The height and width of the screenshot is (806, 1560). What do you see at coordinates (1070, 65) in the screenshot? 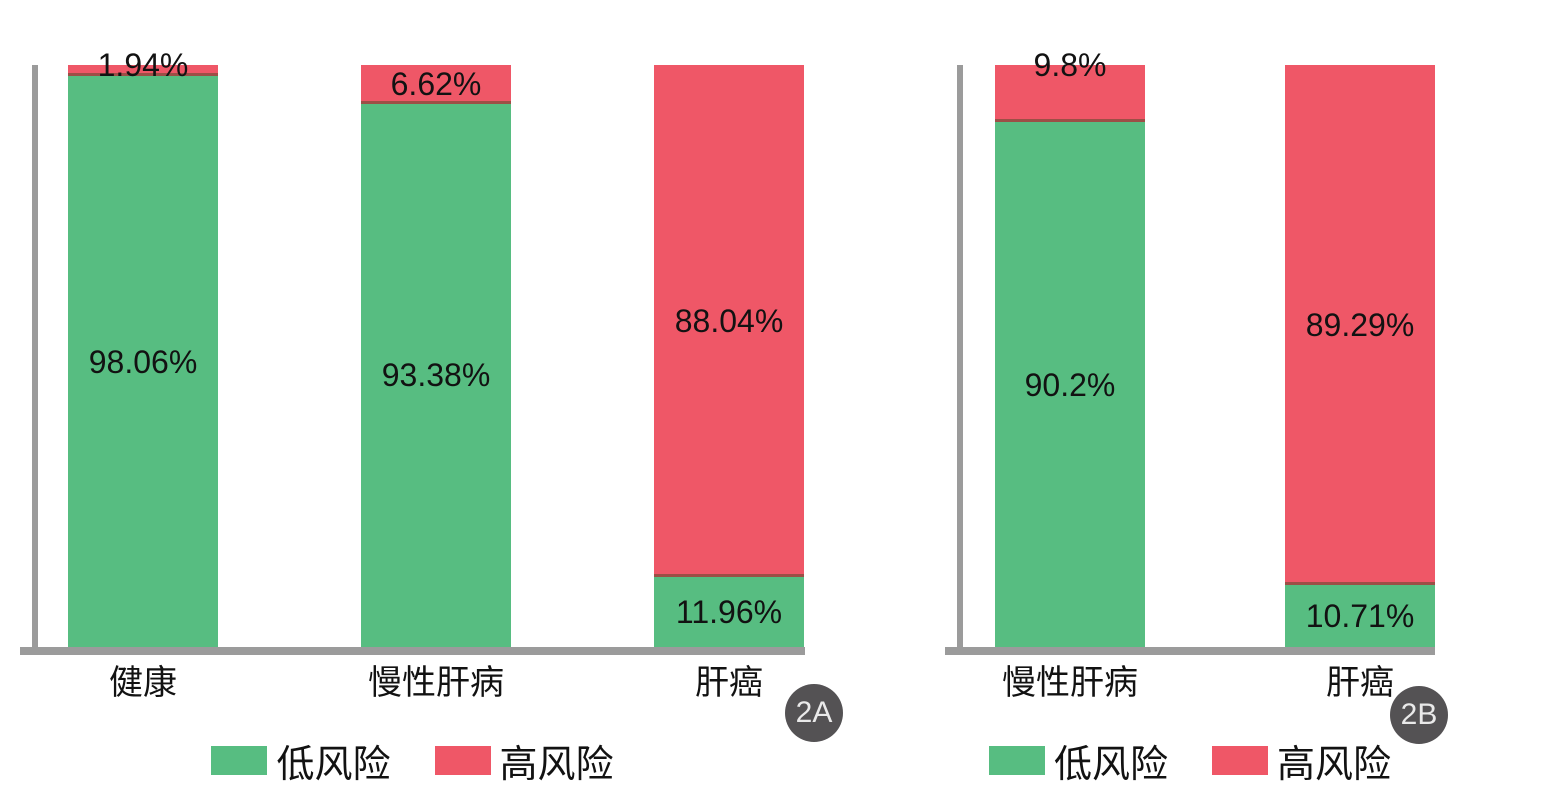
I see `value-label: 9.8%` at bounding box center [1070, 65].